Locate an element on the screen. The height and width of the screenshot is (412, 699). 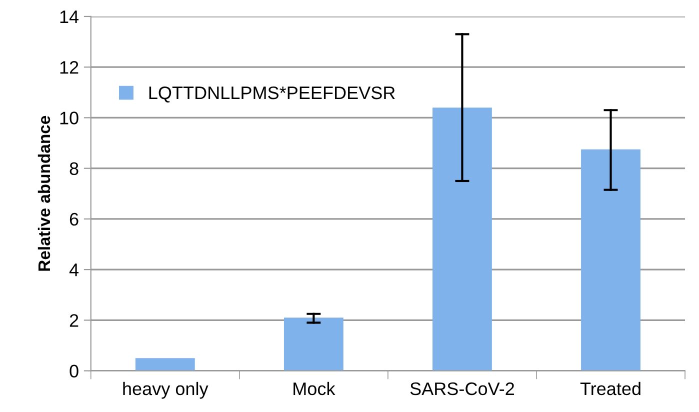
y-tick-label: 2 is located at coordinates (74, 320).